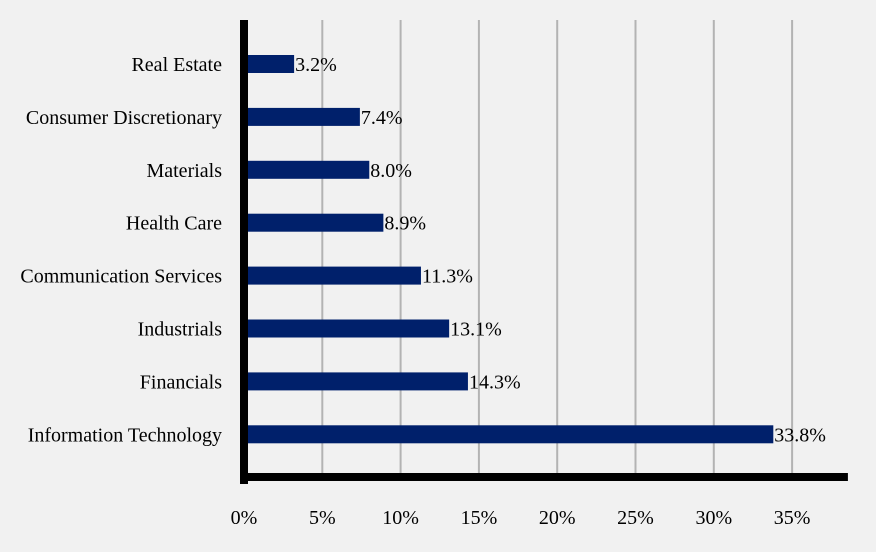  What do you see at coordinates (382, 118) in the screenshot?
I see `value-label: 7.4%` at bounding box center [382, 118].